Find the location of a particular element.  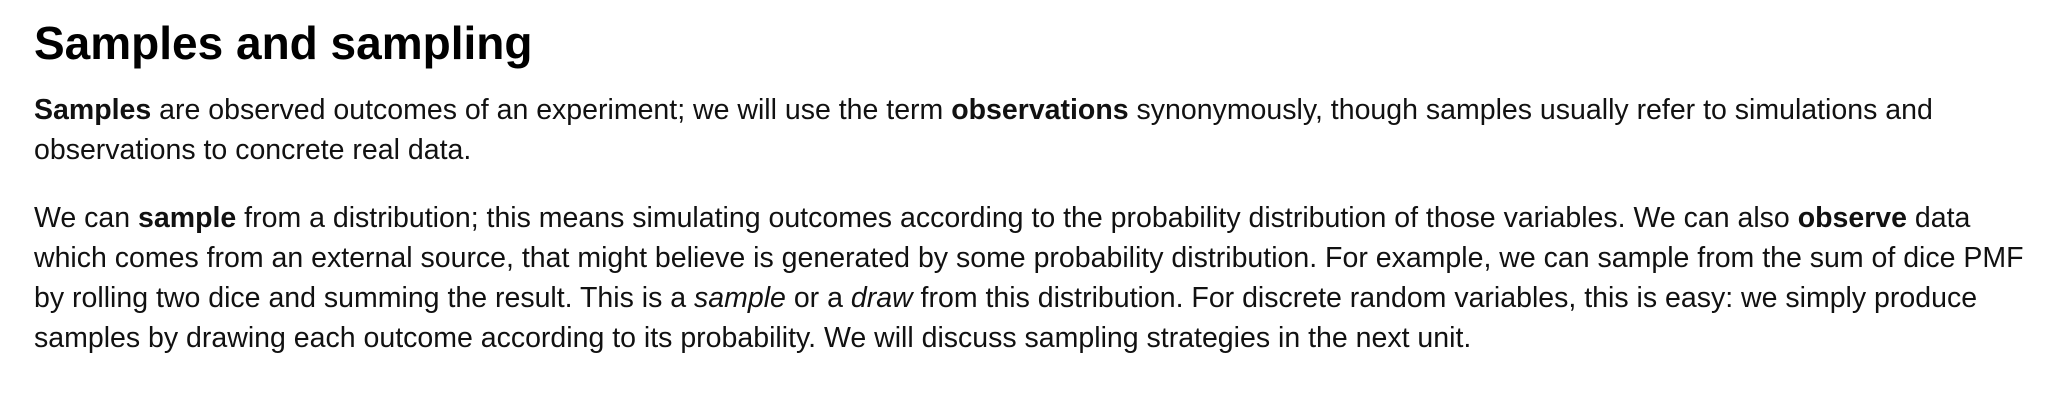

text-span: or a is located at coordinates (818, 298).